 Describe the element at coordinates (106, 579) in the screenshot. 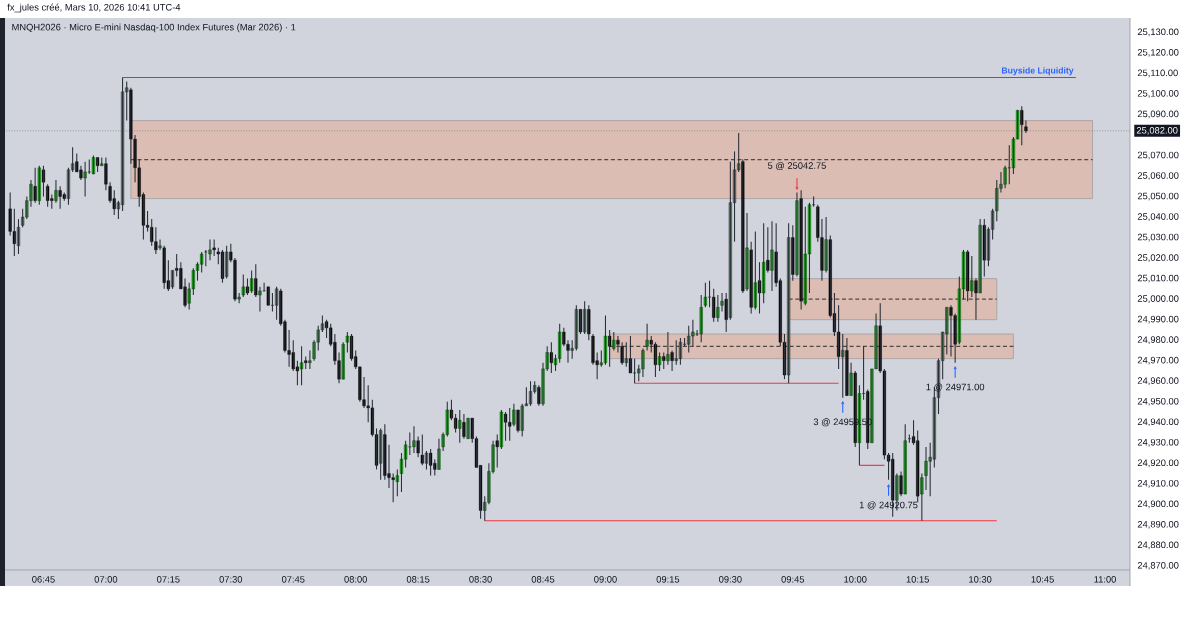

I see `x-tick-label: 07:00` at that location.